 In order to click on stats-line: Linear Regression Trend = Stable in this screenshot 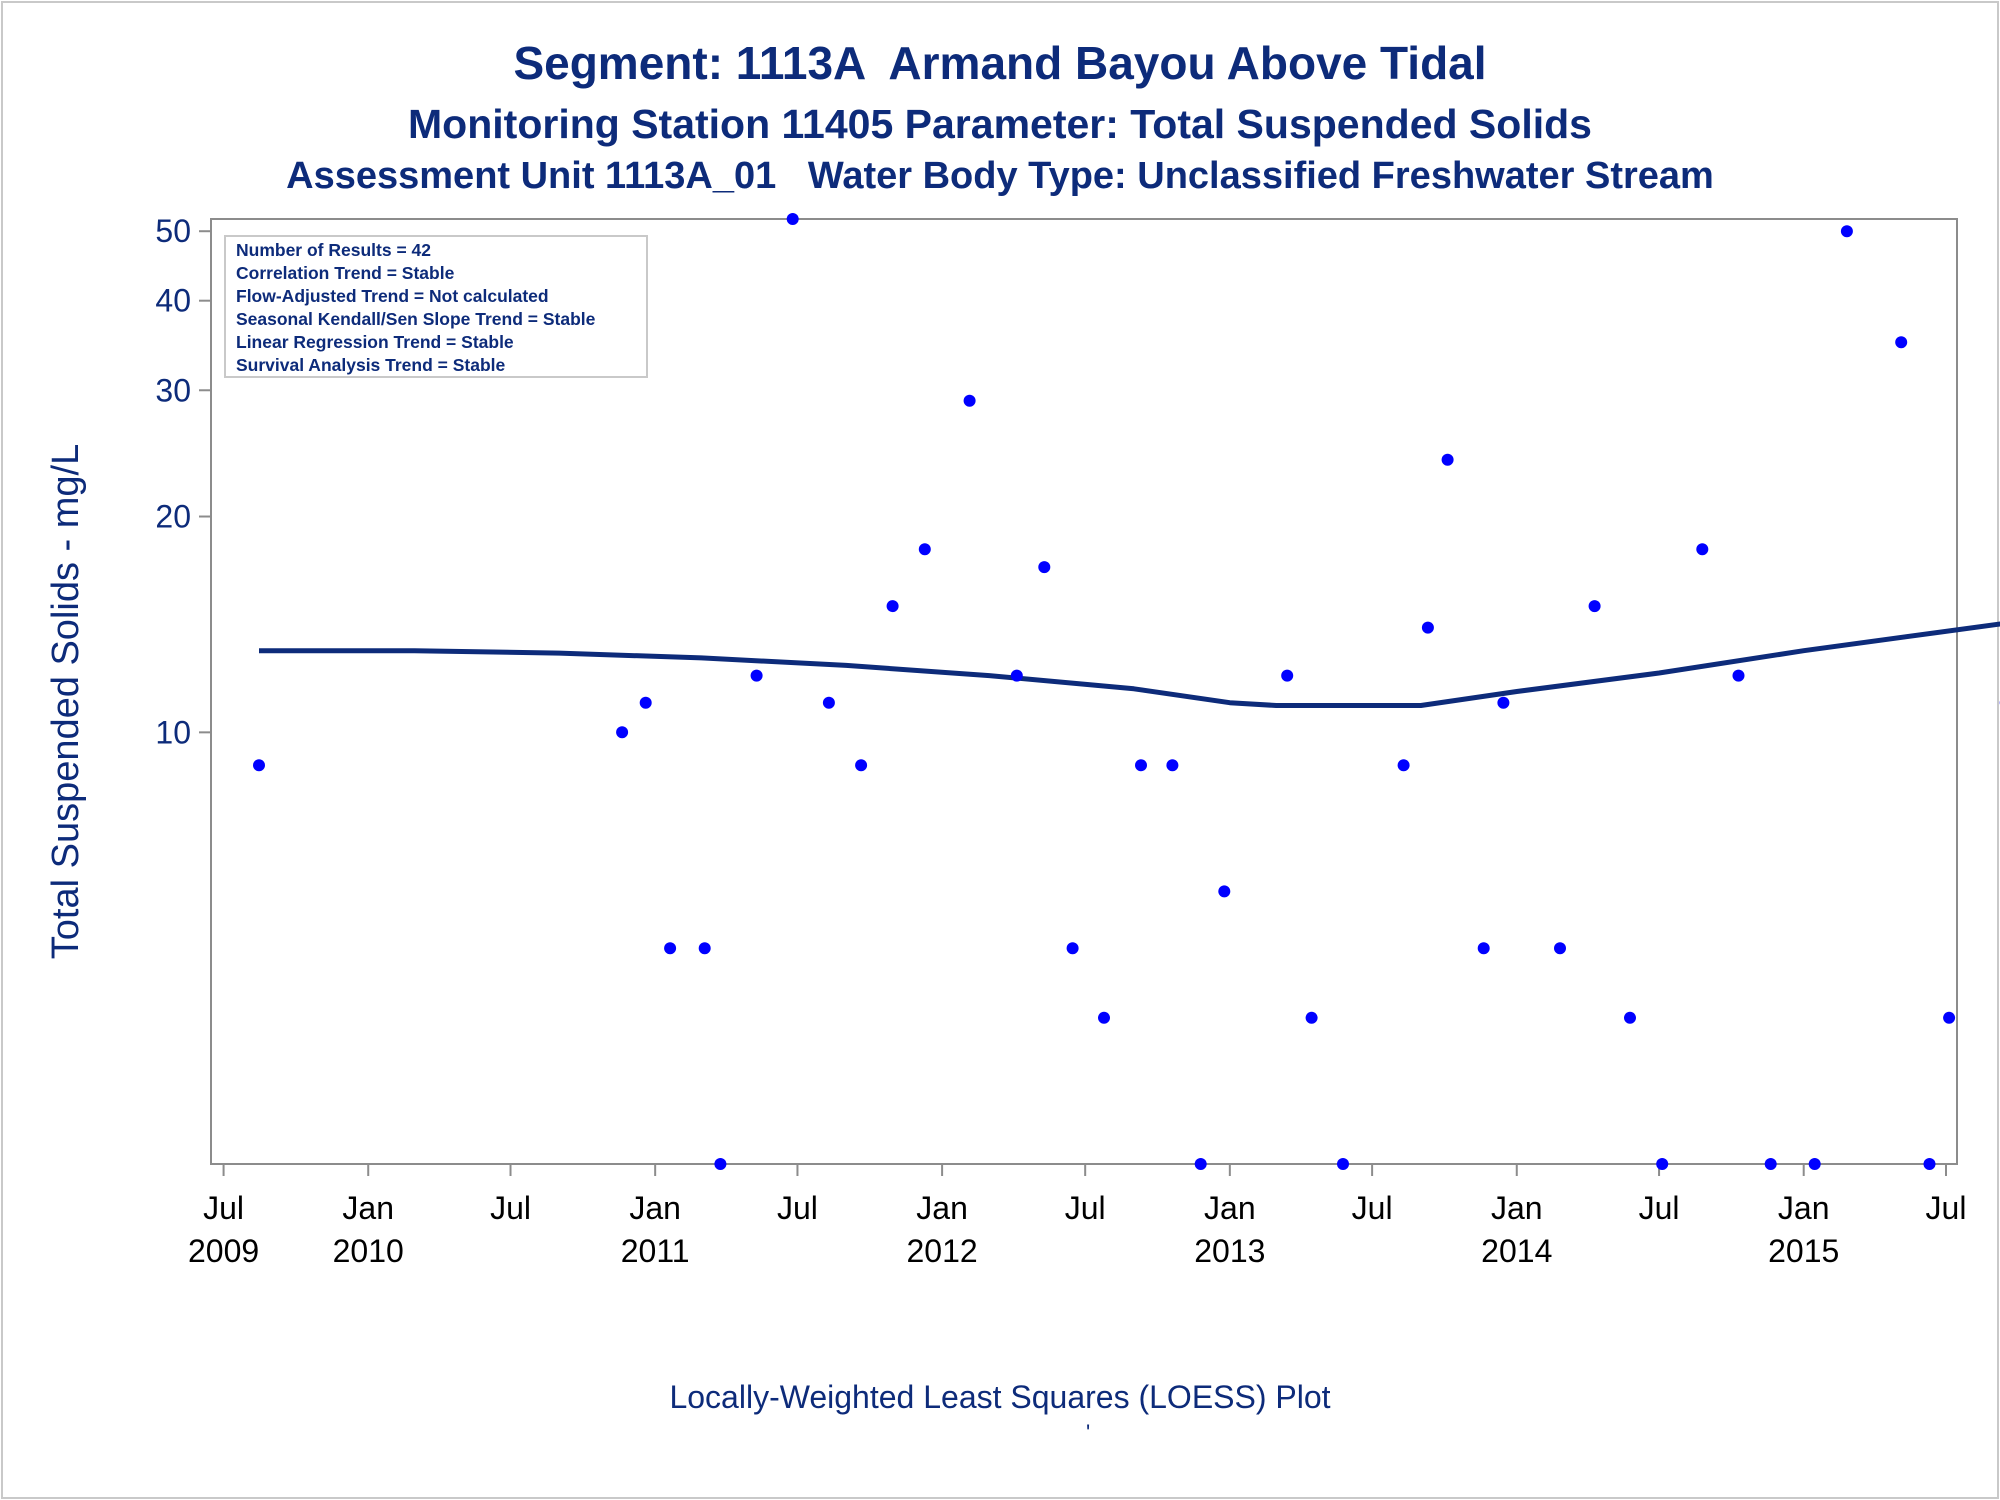, I will do `click(375, 342)`.